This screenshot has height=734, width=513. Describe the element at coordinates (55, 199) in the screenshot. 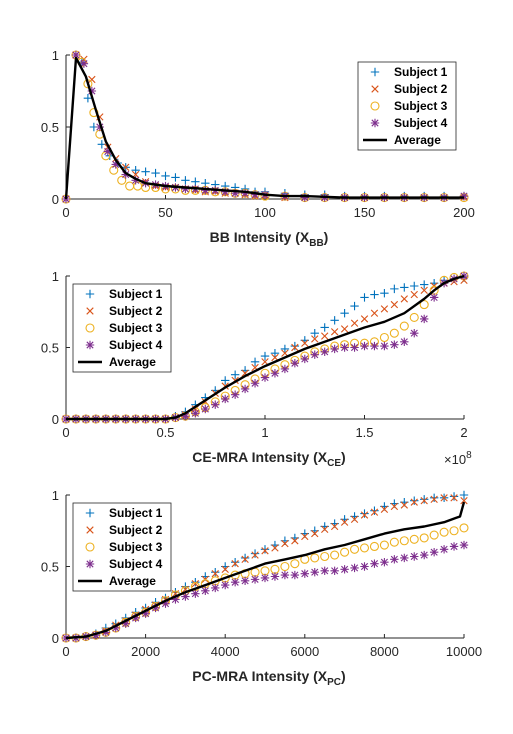

I see `y-tick-label: 0` at that location.